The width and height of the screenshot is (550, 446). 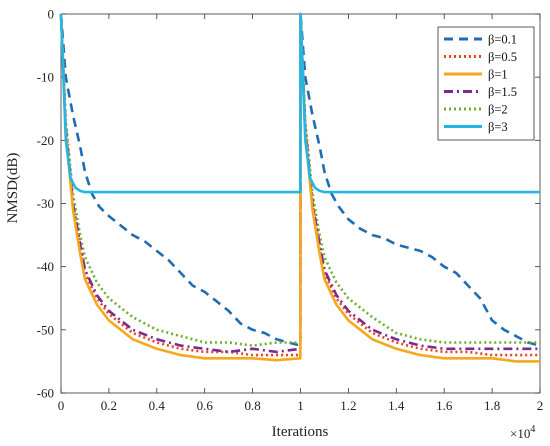 What do you see at coordinates (444, 405) in the screenshot?
I see `x-tick-label: 1.6` at bounding box center [444, 405].